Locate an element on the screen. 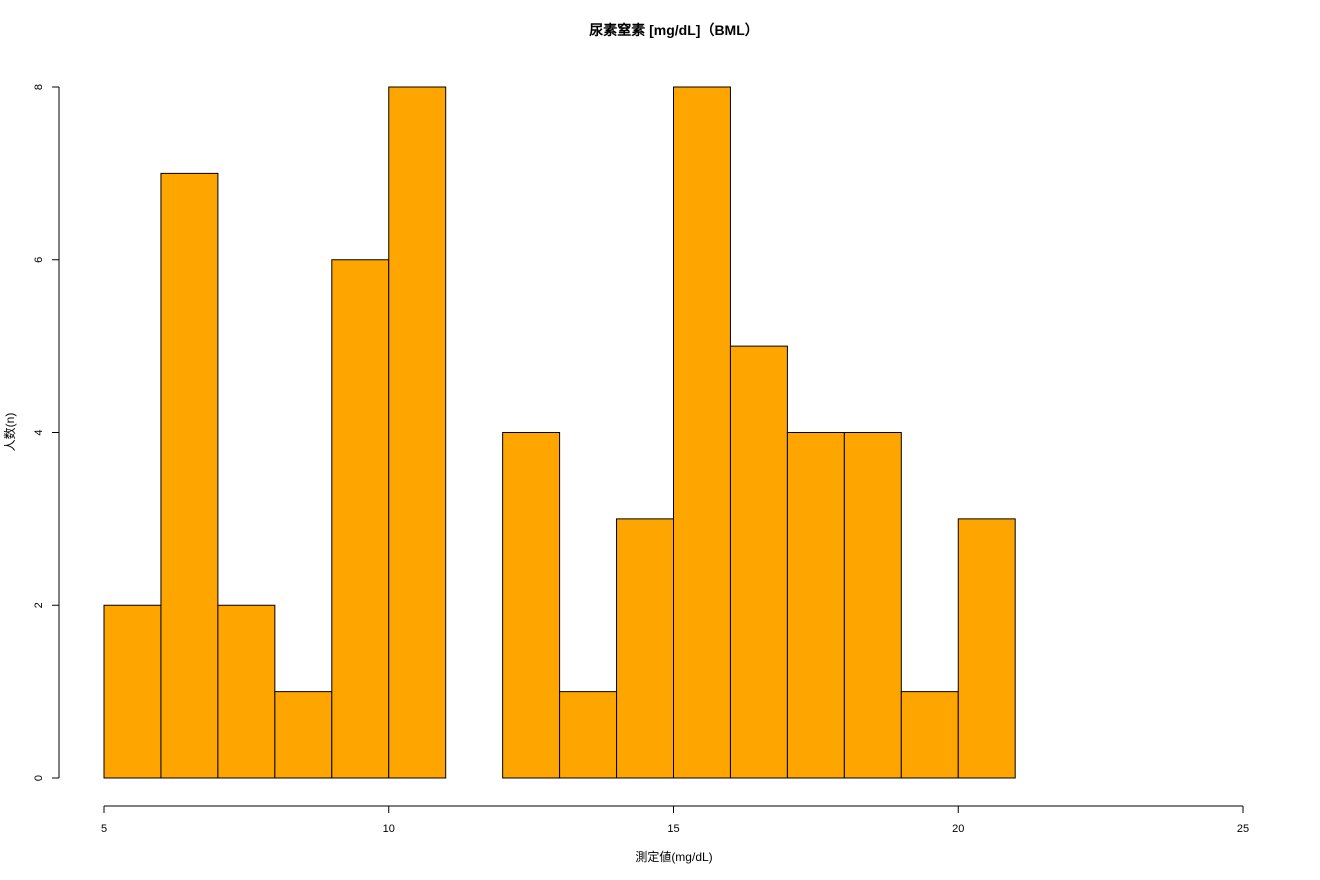 This screenshot has width=1320, height=880. y-tick-label: 0 is located at coordinates (39, 778).